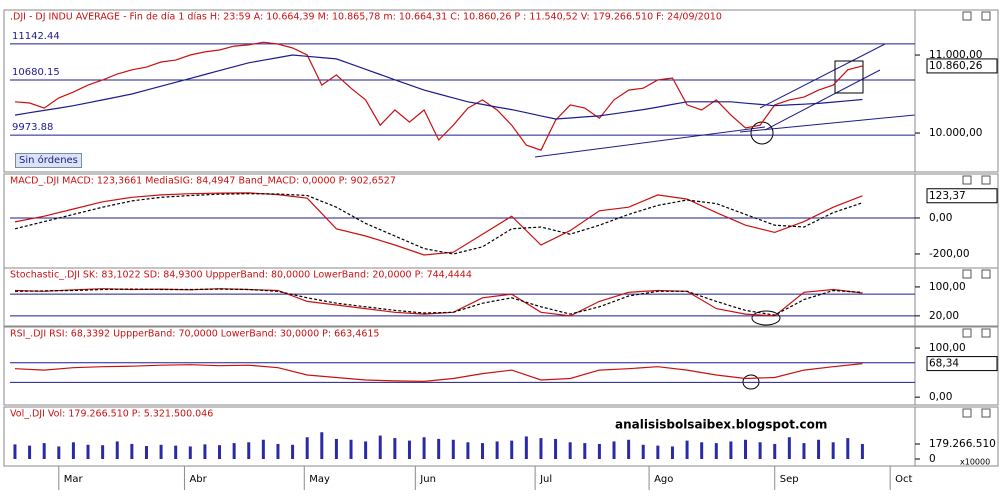  I want to click on watermark: analisisbolsaibex.blogspot.com, so click(721, 425).